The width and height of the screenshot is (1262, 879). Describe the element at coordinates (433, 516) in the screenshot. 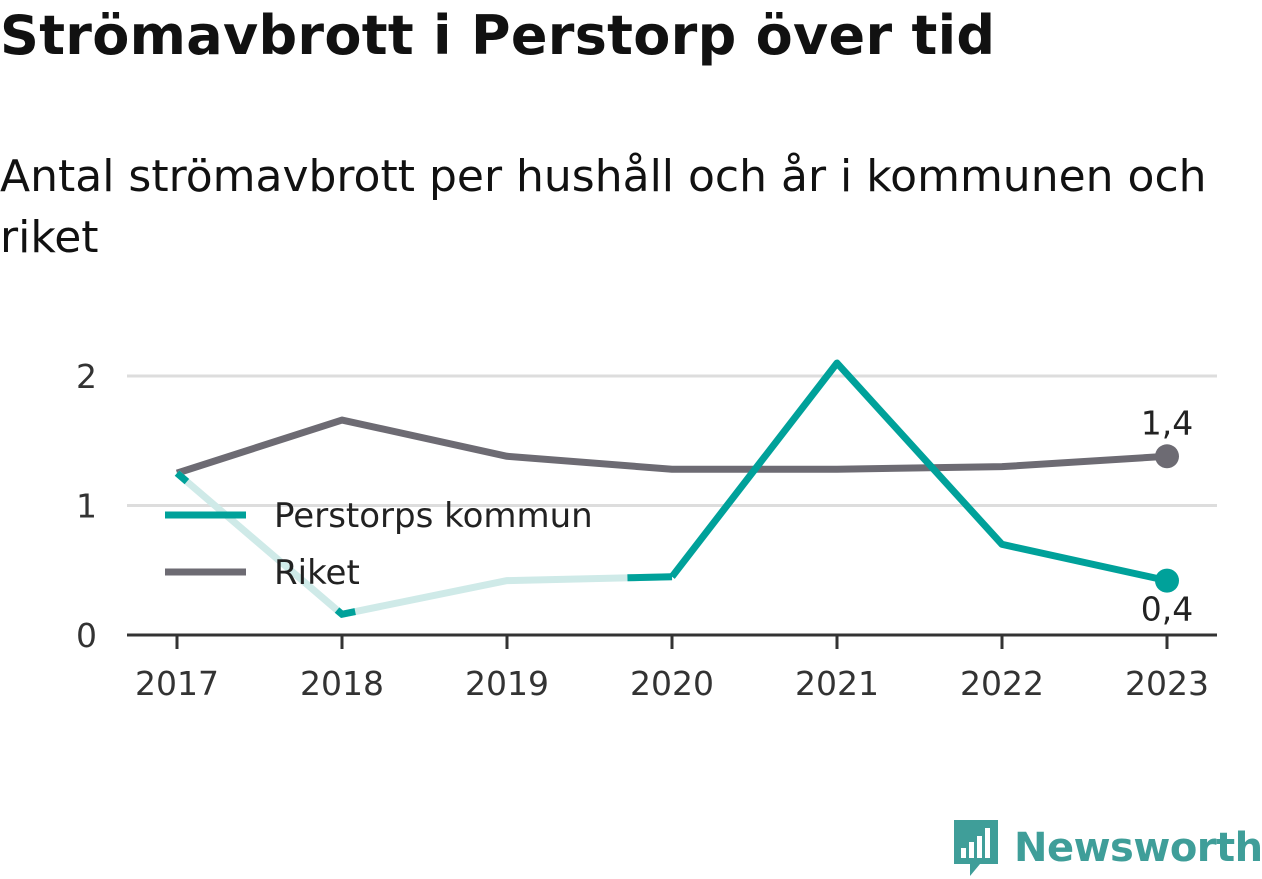

I see `legend-label-0: Perstorps kommun` at that location.